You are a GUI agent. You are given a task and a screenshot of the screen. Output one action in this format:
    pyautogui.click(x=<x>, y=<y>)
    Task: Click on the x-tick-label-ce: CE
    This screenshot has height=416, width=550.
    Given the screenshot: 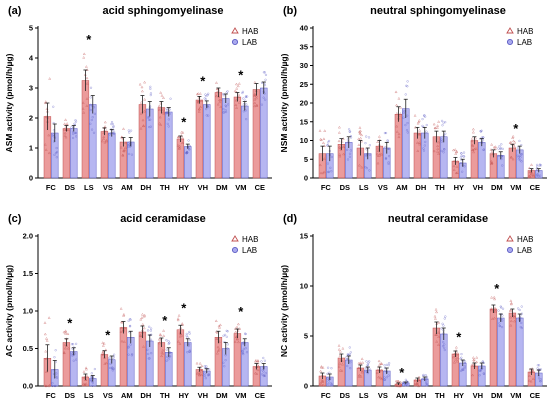 What is the action you would take?
    pyautogui.click(x=535, y=395)
    